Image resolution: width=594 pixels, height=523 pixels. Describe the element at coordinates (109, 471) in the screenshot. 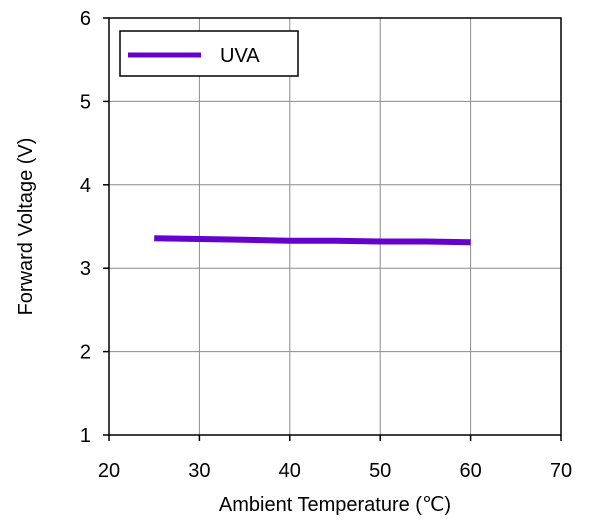

I see `x-tick-label-20: 20` at that location.